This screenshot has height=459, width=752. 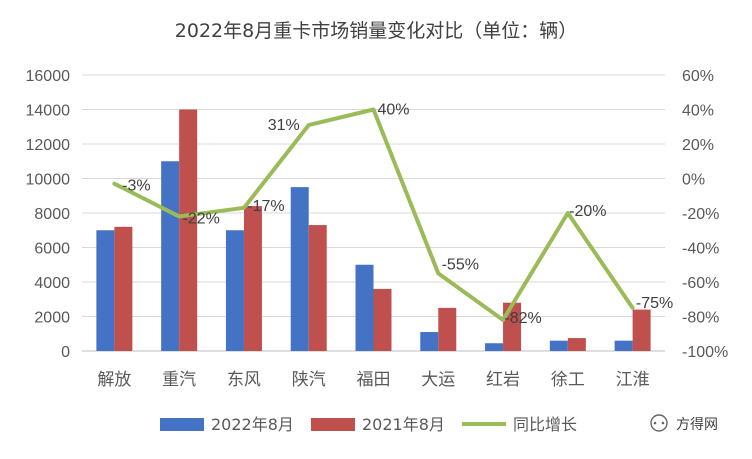 What do you see at coordinates (52, 318) in the screenshot?
I see `left-tick-label: 2000` at bounding box center [52, 318].